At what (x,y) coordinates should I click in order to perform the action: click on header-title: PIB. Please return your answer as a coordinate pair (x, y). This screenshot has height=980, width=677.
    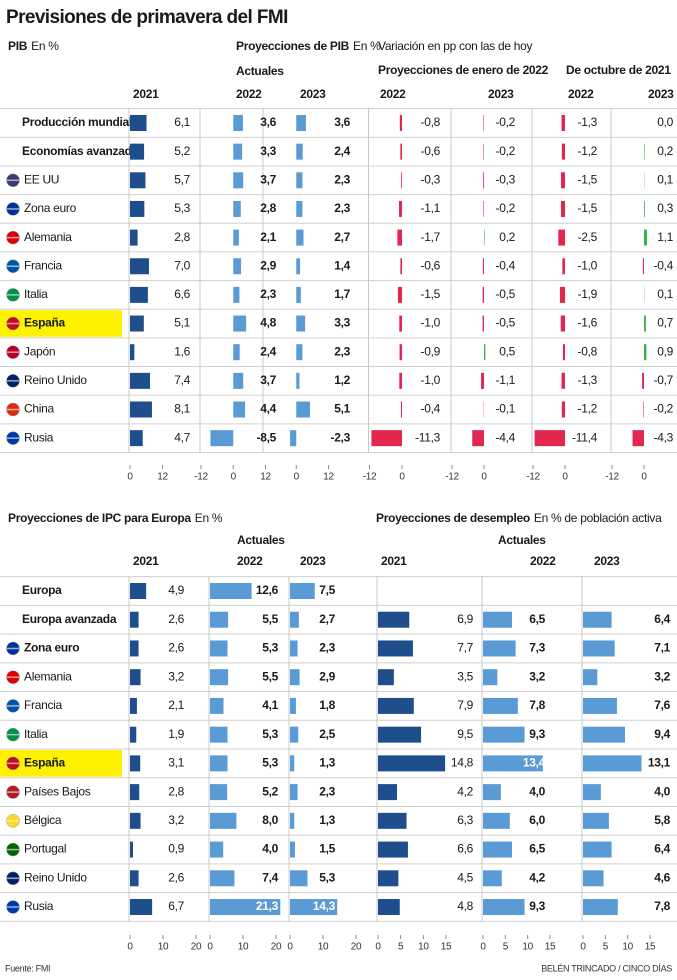
    Looking at the image, I should click on (18, 46).